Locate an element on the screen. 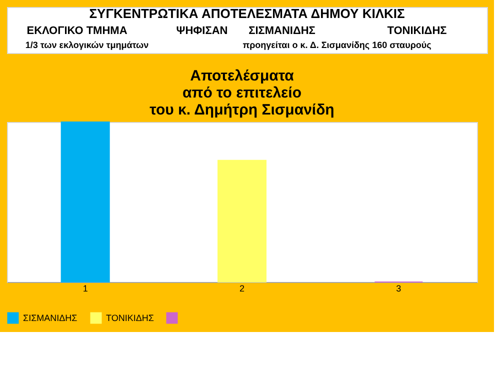  text: ΨΗΦΙΣΑΝ is located at coordinates (202, 31).